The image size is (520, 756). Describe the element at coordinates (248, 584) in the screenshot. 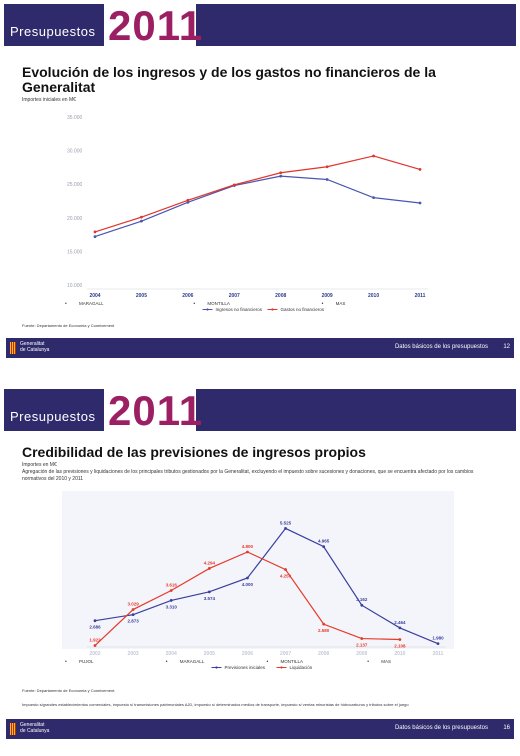

I see `data-label: 4.000` at that location.